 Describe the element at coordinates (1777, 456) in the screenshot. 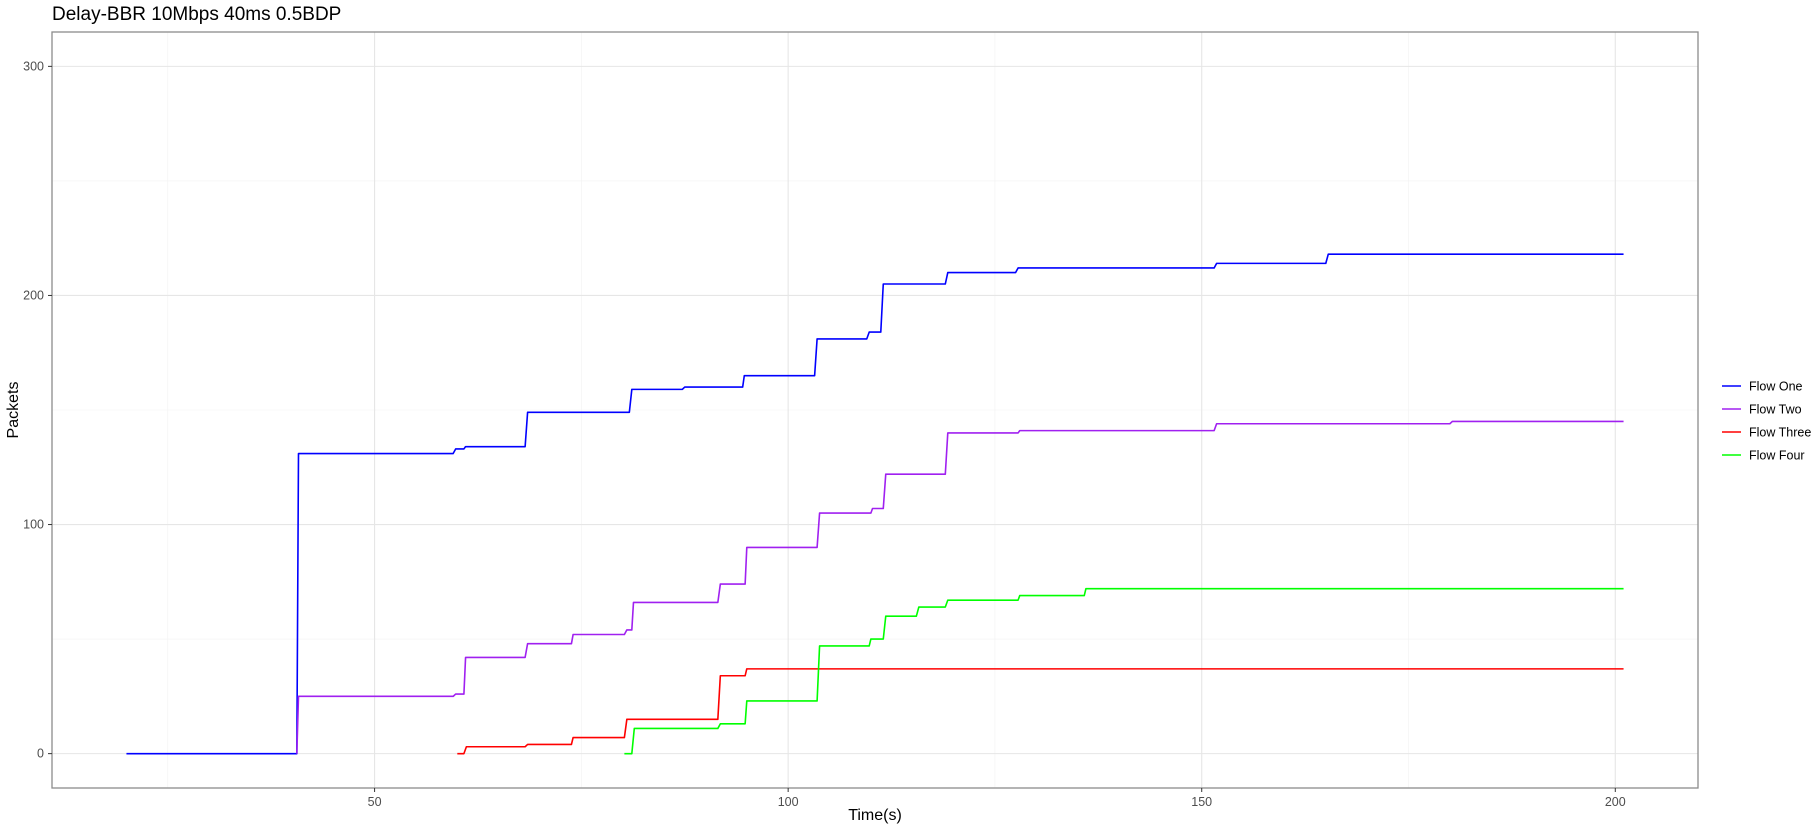

I see `legend-label-4: Flow Four` at that location.